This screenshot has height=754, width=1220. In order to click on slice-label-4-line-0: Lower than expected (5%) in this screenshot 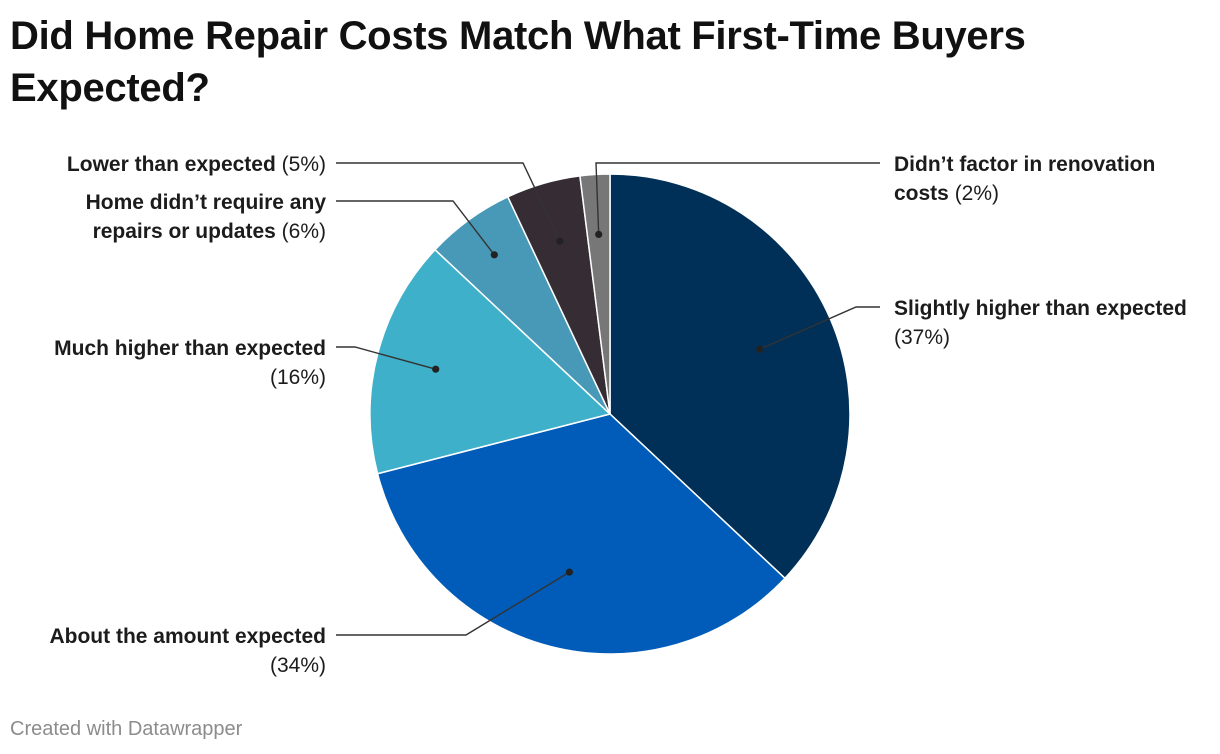, I will do `click(196, 164)`.